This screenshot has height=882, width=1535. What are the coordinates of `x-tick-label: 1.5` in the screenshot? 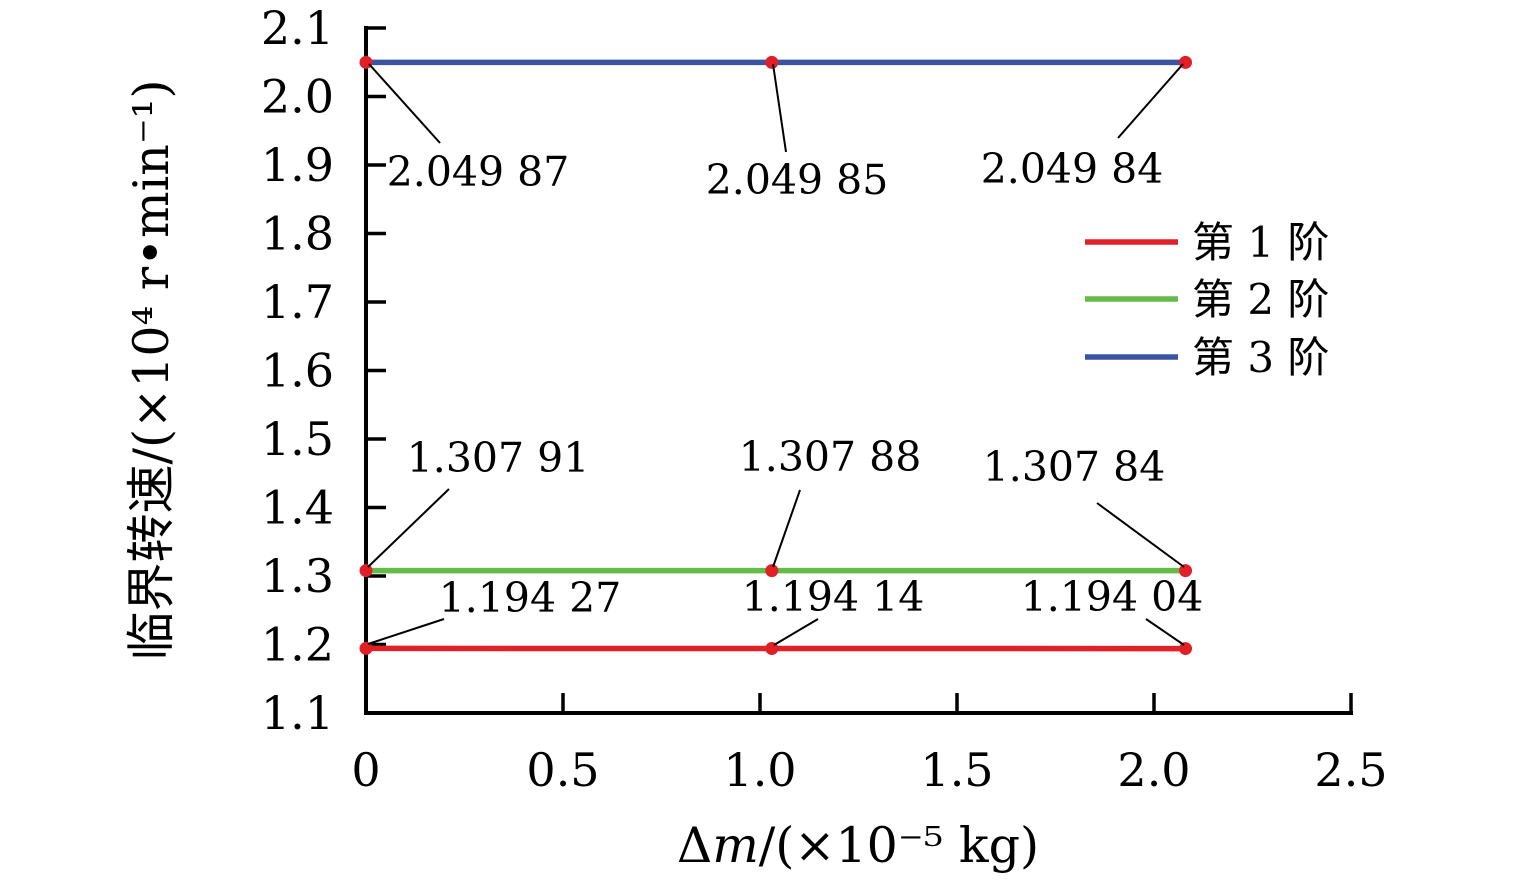 It's located at (956, 770).